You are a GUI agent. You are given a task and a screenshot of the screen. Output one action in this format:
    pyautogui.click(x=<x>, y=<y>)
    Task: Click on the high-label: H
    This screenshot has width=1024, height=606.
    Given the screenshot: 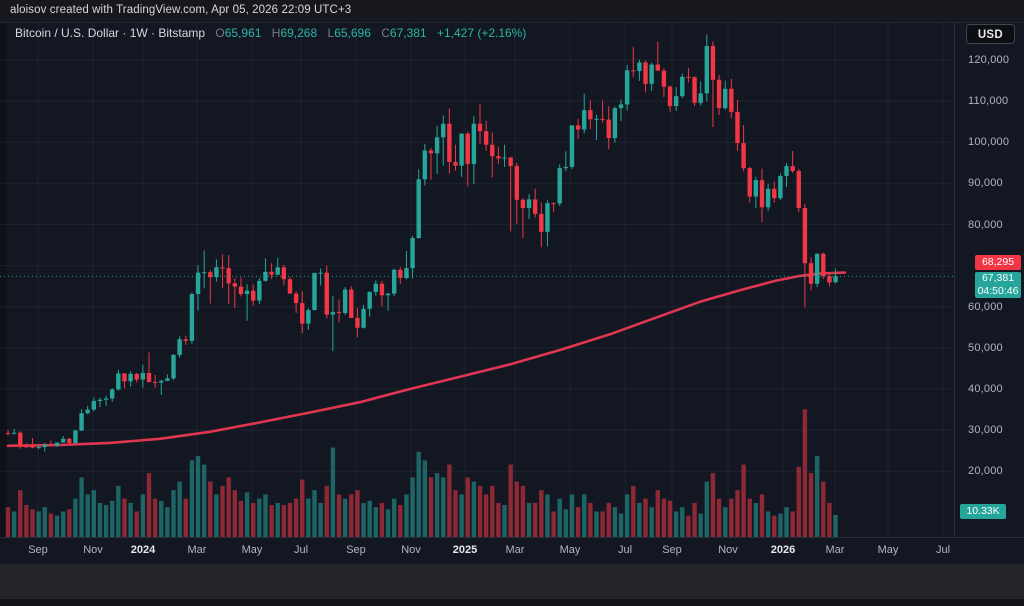 What is the action you would take?
    pyautogui.click(x=276, y=33)
    